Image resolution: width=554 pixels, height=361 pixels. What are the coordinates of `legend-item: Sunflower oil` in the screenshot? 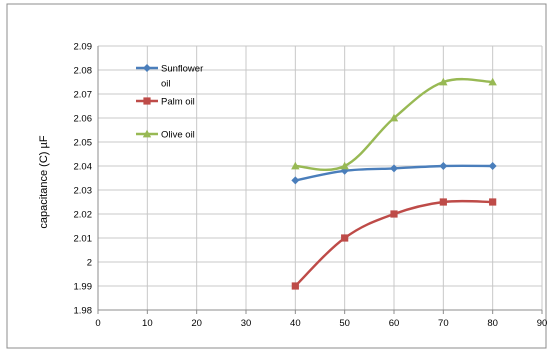 It's located at (169, 77).